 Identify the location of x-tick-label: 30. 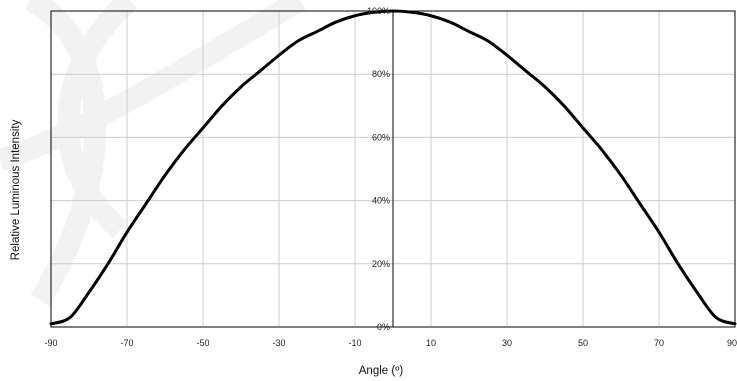
(507, 343).